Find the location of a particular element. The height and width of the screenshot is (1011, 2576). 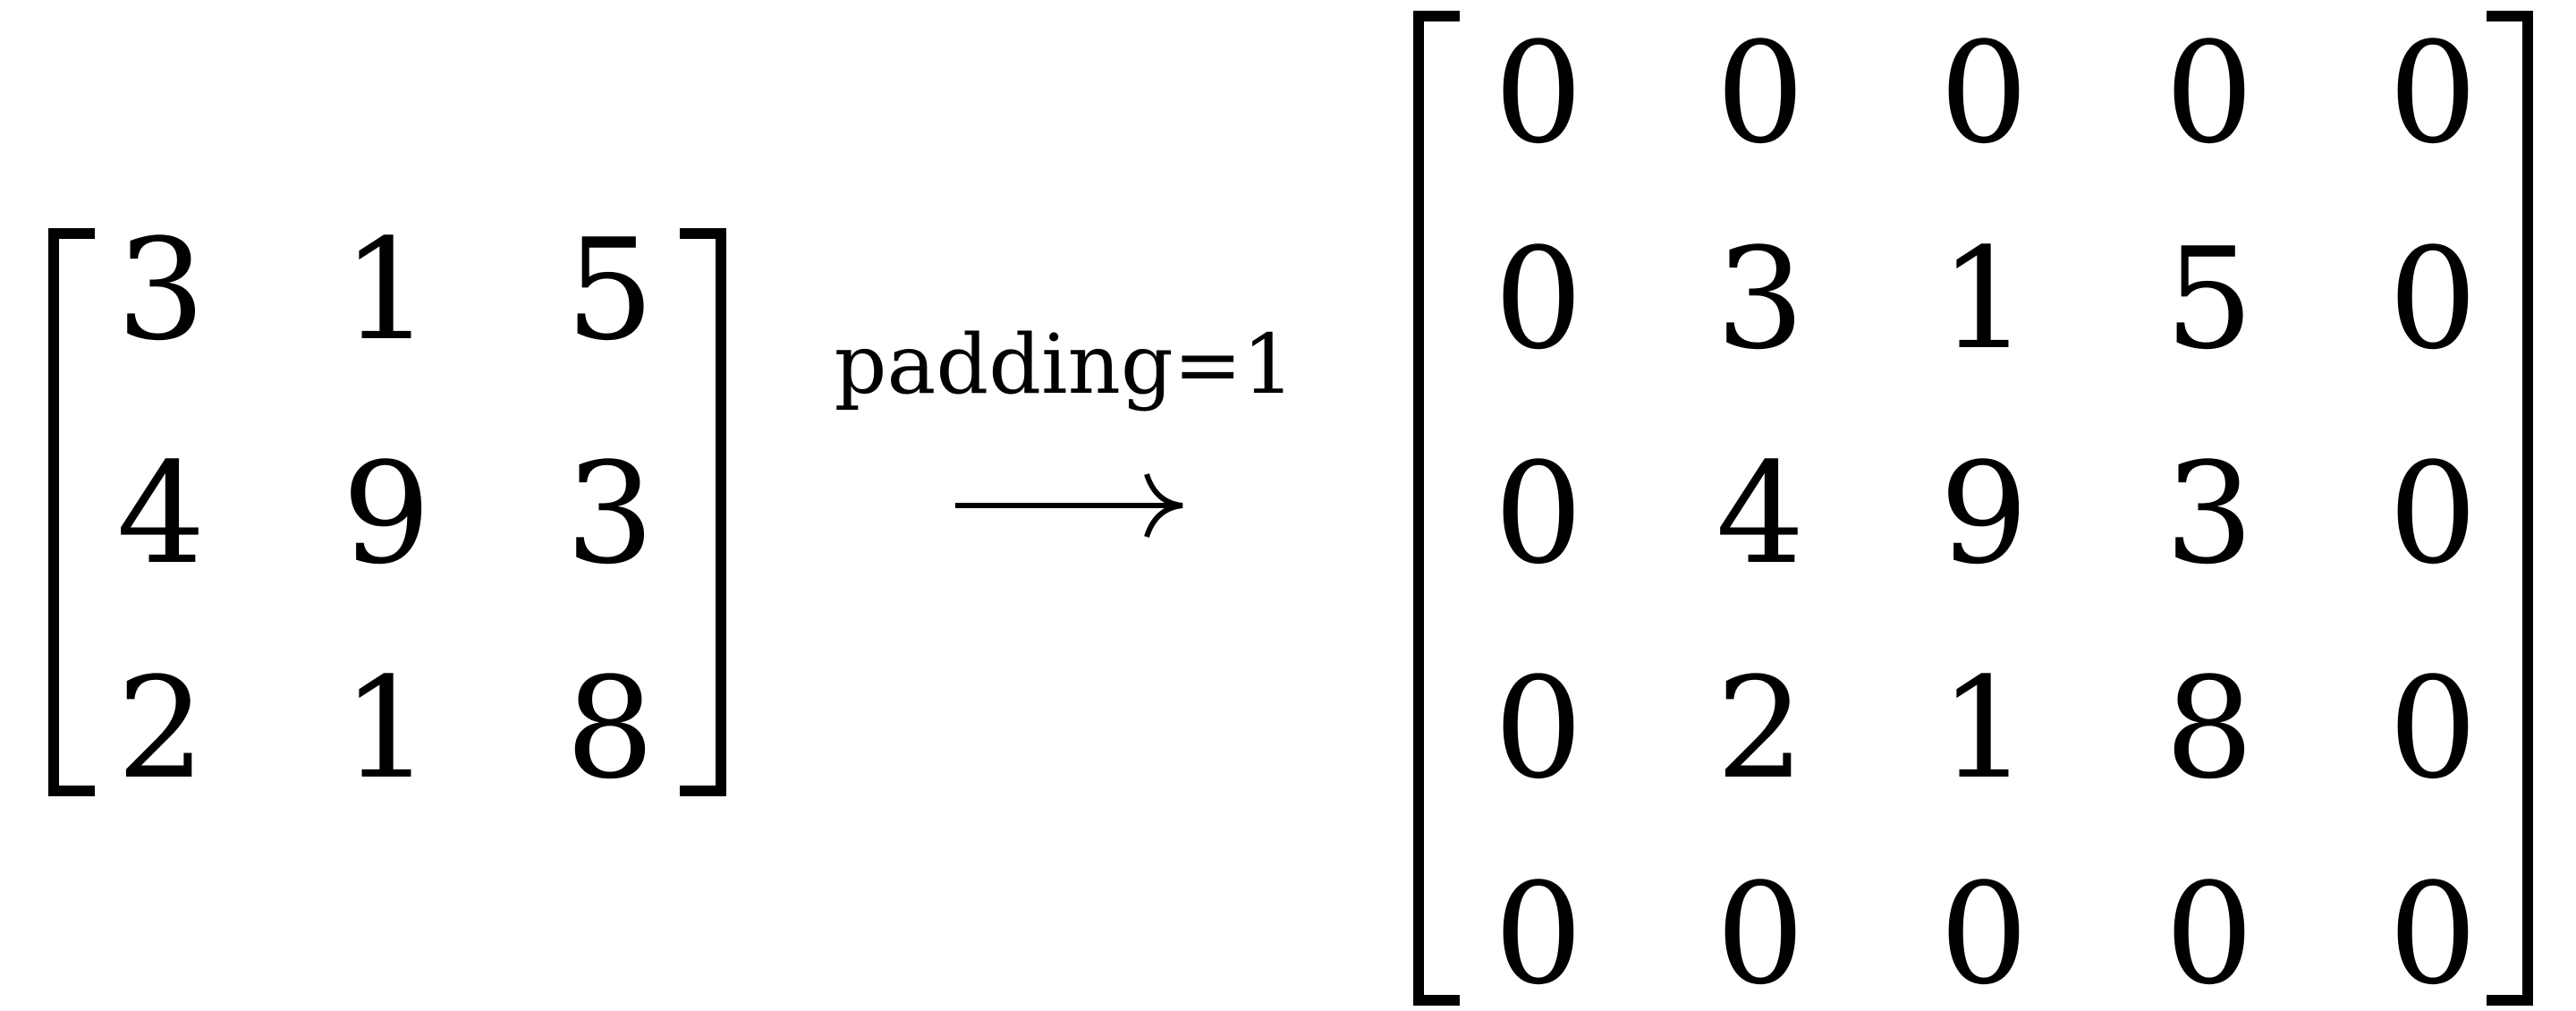

operation-label: padding=1 is located at coordinates (1064, 365).